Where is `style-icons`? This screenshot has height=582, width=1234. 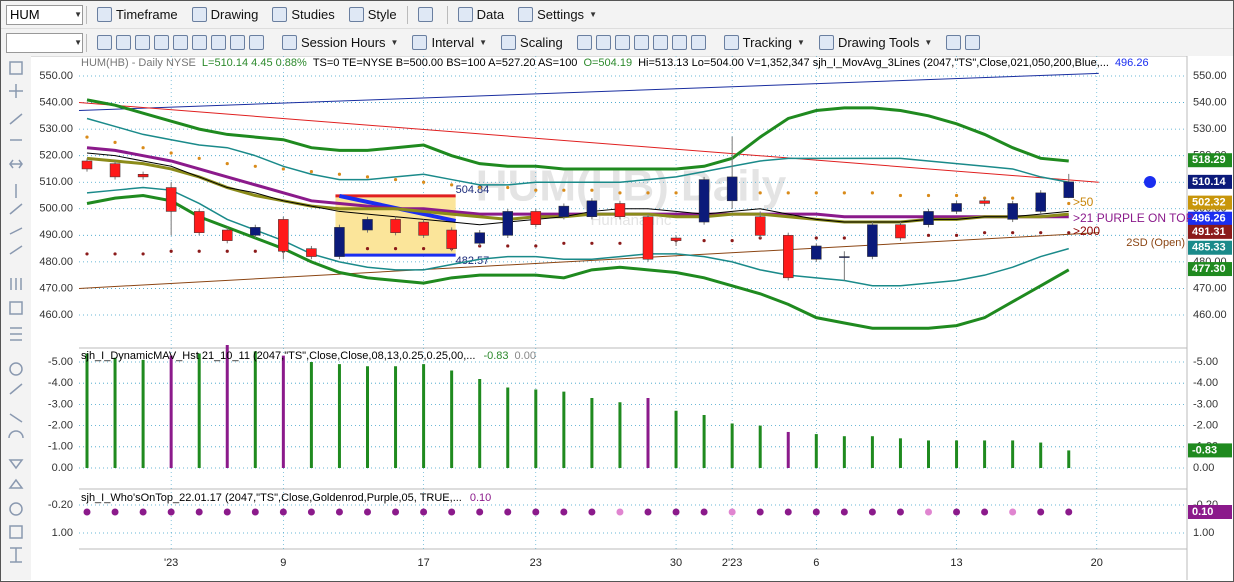
style-icons is located at coordinates (643, 42).